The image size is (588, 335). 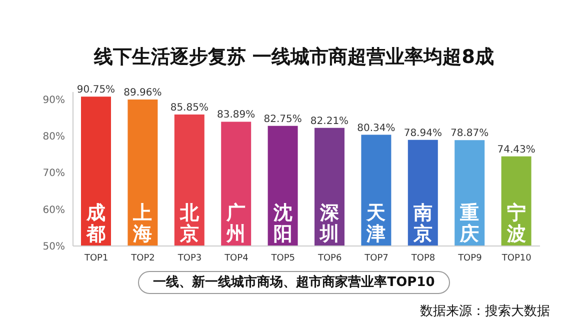 What do you see at coordinates (53, 100) in the screenshot?
I see `y-tick-label: 90%` at bounding box center [53, 100].